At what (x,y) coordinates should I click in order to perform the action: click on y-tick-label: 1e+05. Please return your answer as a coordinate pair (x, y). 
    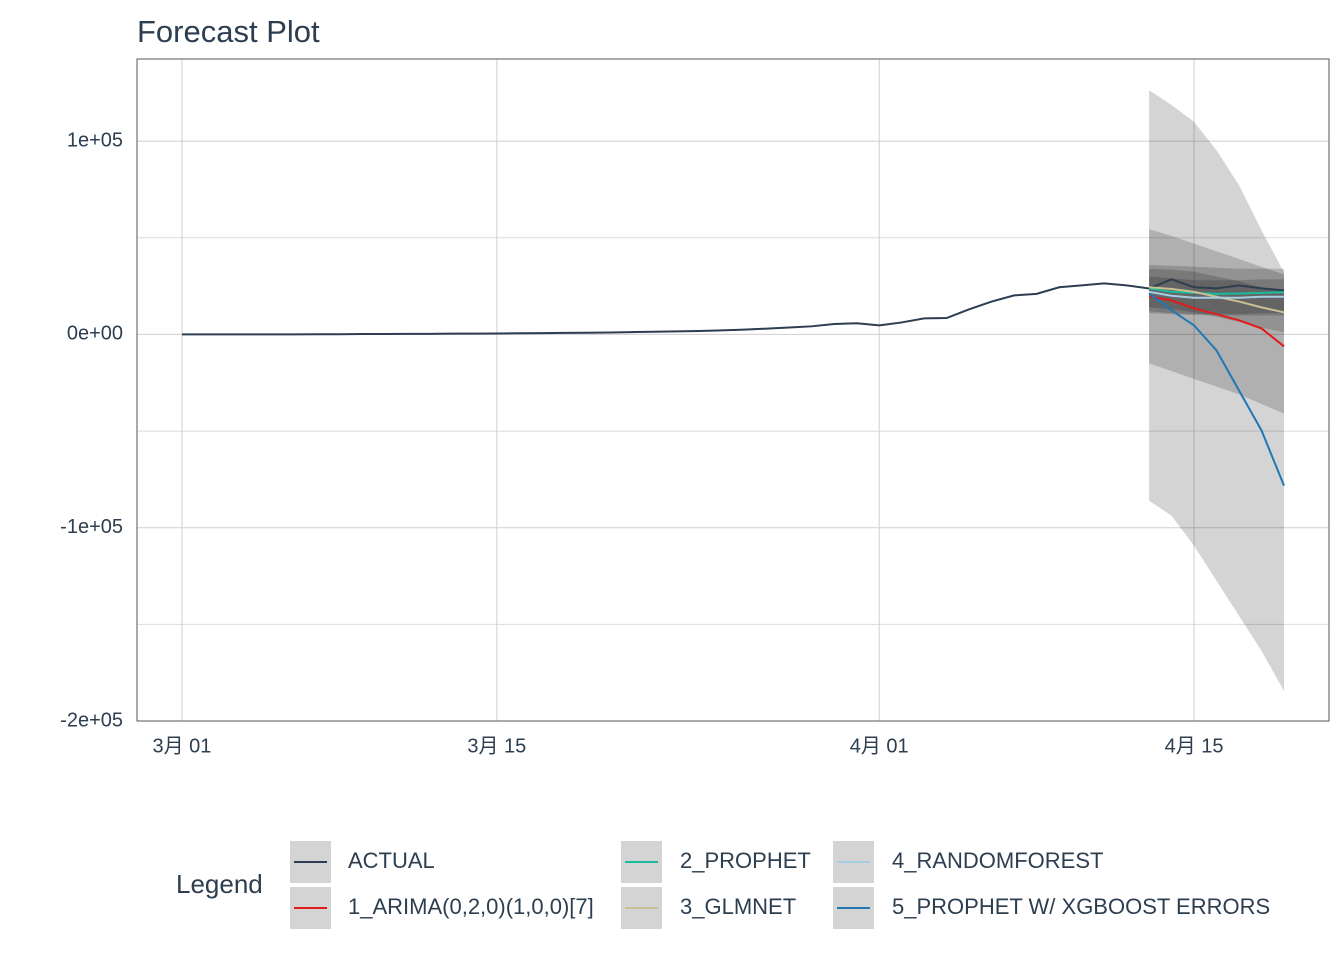
    Looking at the image, I should click on (95, 140).